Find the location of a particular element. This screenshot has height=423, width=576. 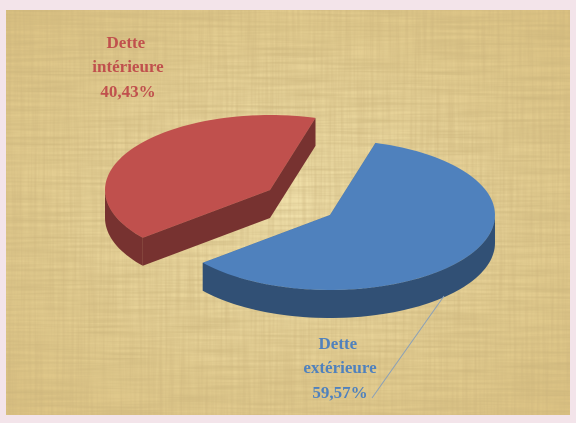

slice is located at coordinates (210, 176).